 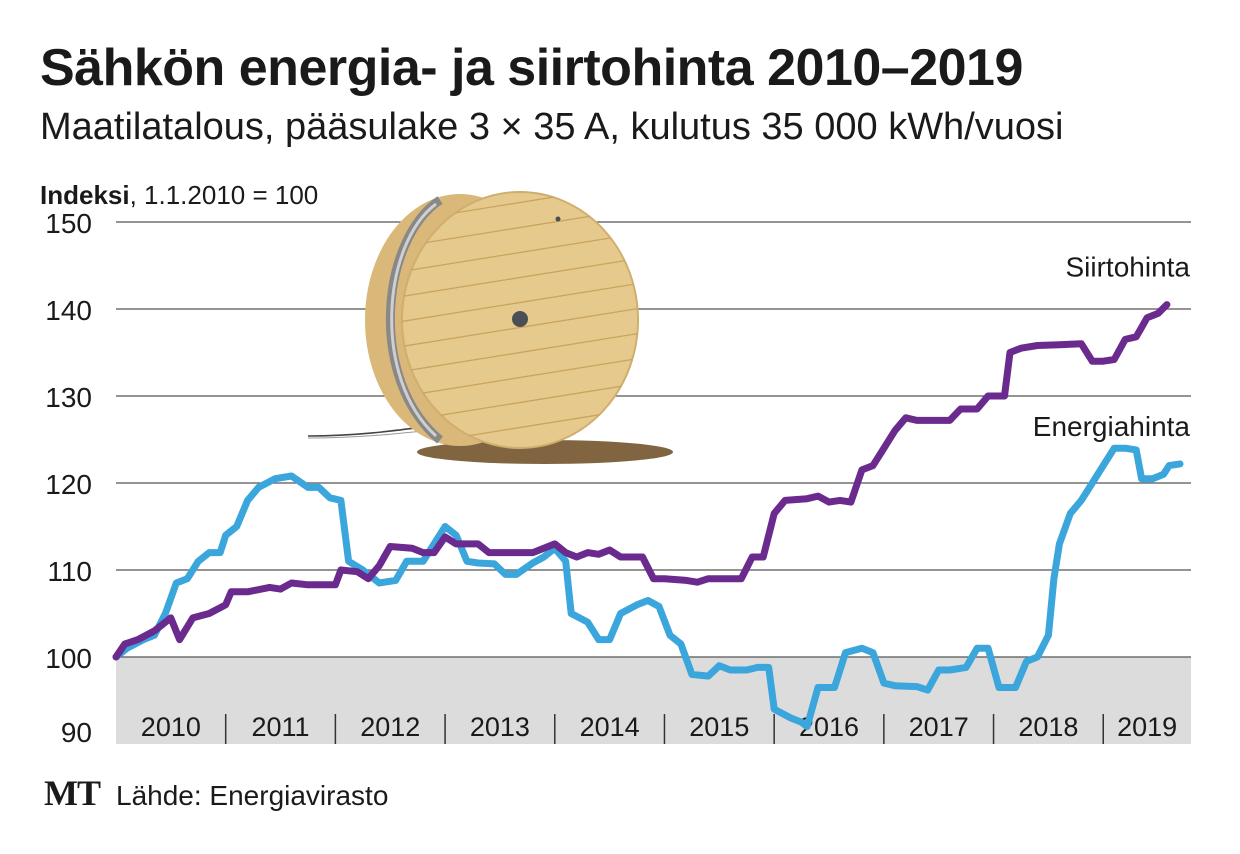 What do you see at coordinates (390, 727) in the screenshot?
I see `x-tick-label: 2012` at bounding box center [390, 727].